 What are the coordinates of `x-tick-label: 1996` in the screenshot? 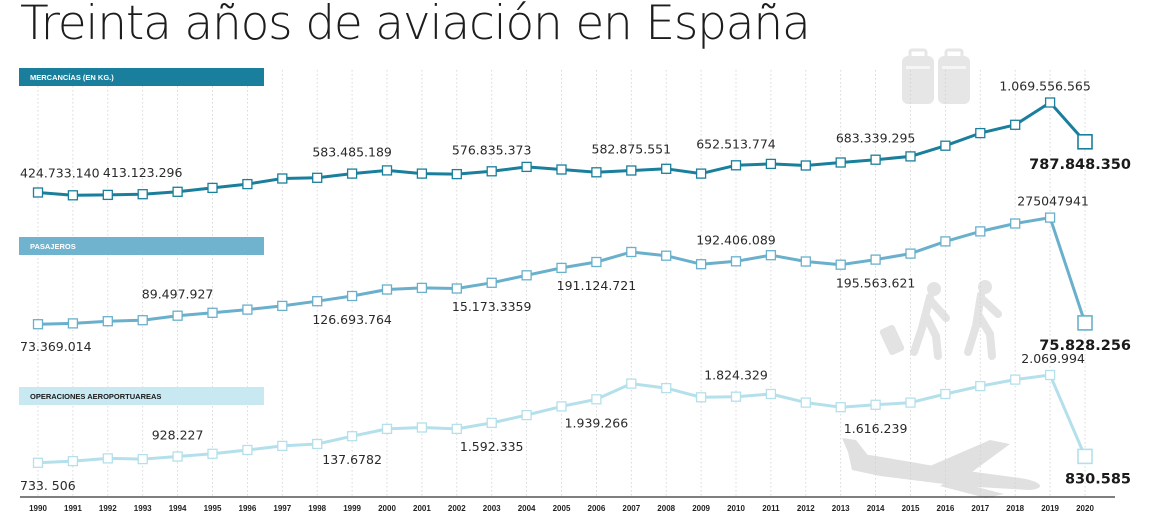 It's located at (248, 508).